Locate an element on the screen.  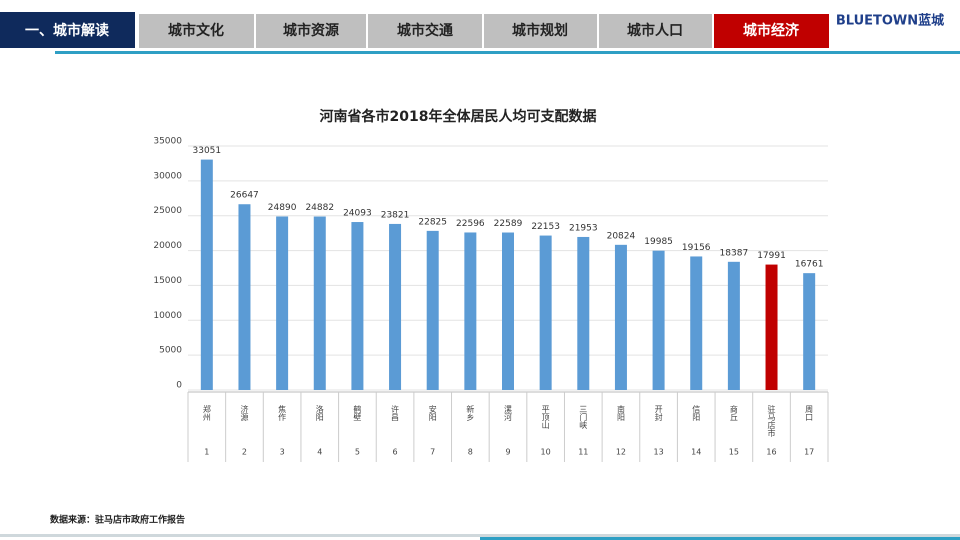
x-index-label: 11 is located at coordinates (583, 452).